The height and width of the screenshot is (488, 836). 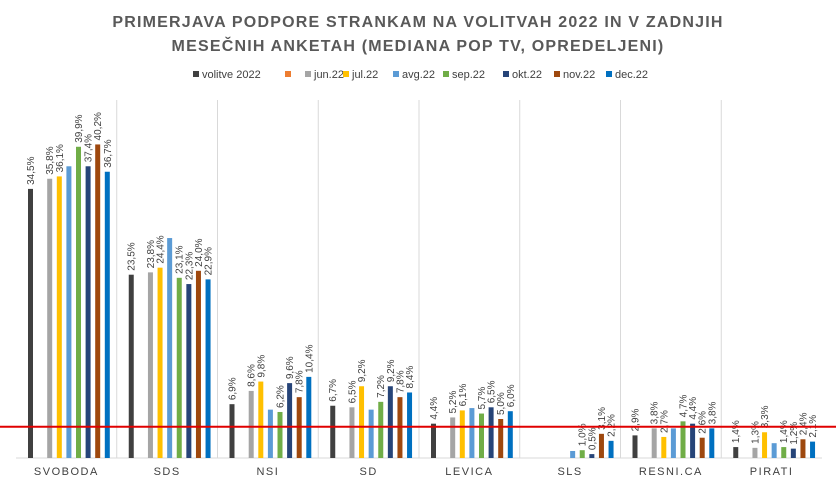 I want to click on data-label: 6,1%, so click(x=463, y=395).